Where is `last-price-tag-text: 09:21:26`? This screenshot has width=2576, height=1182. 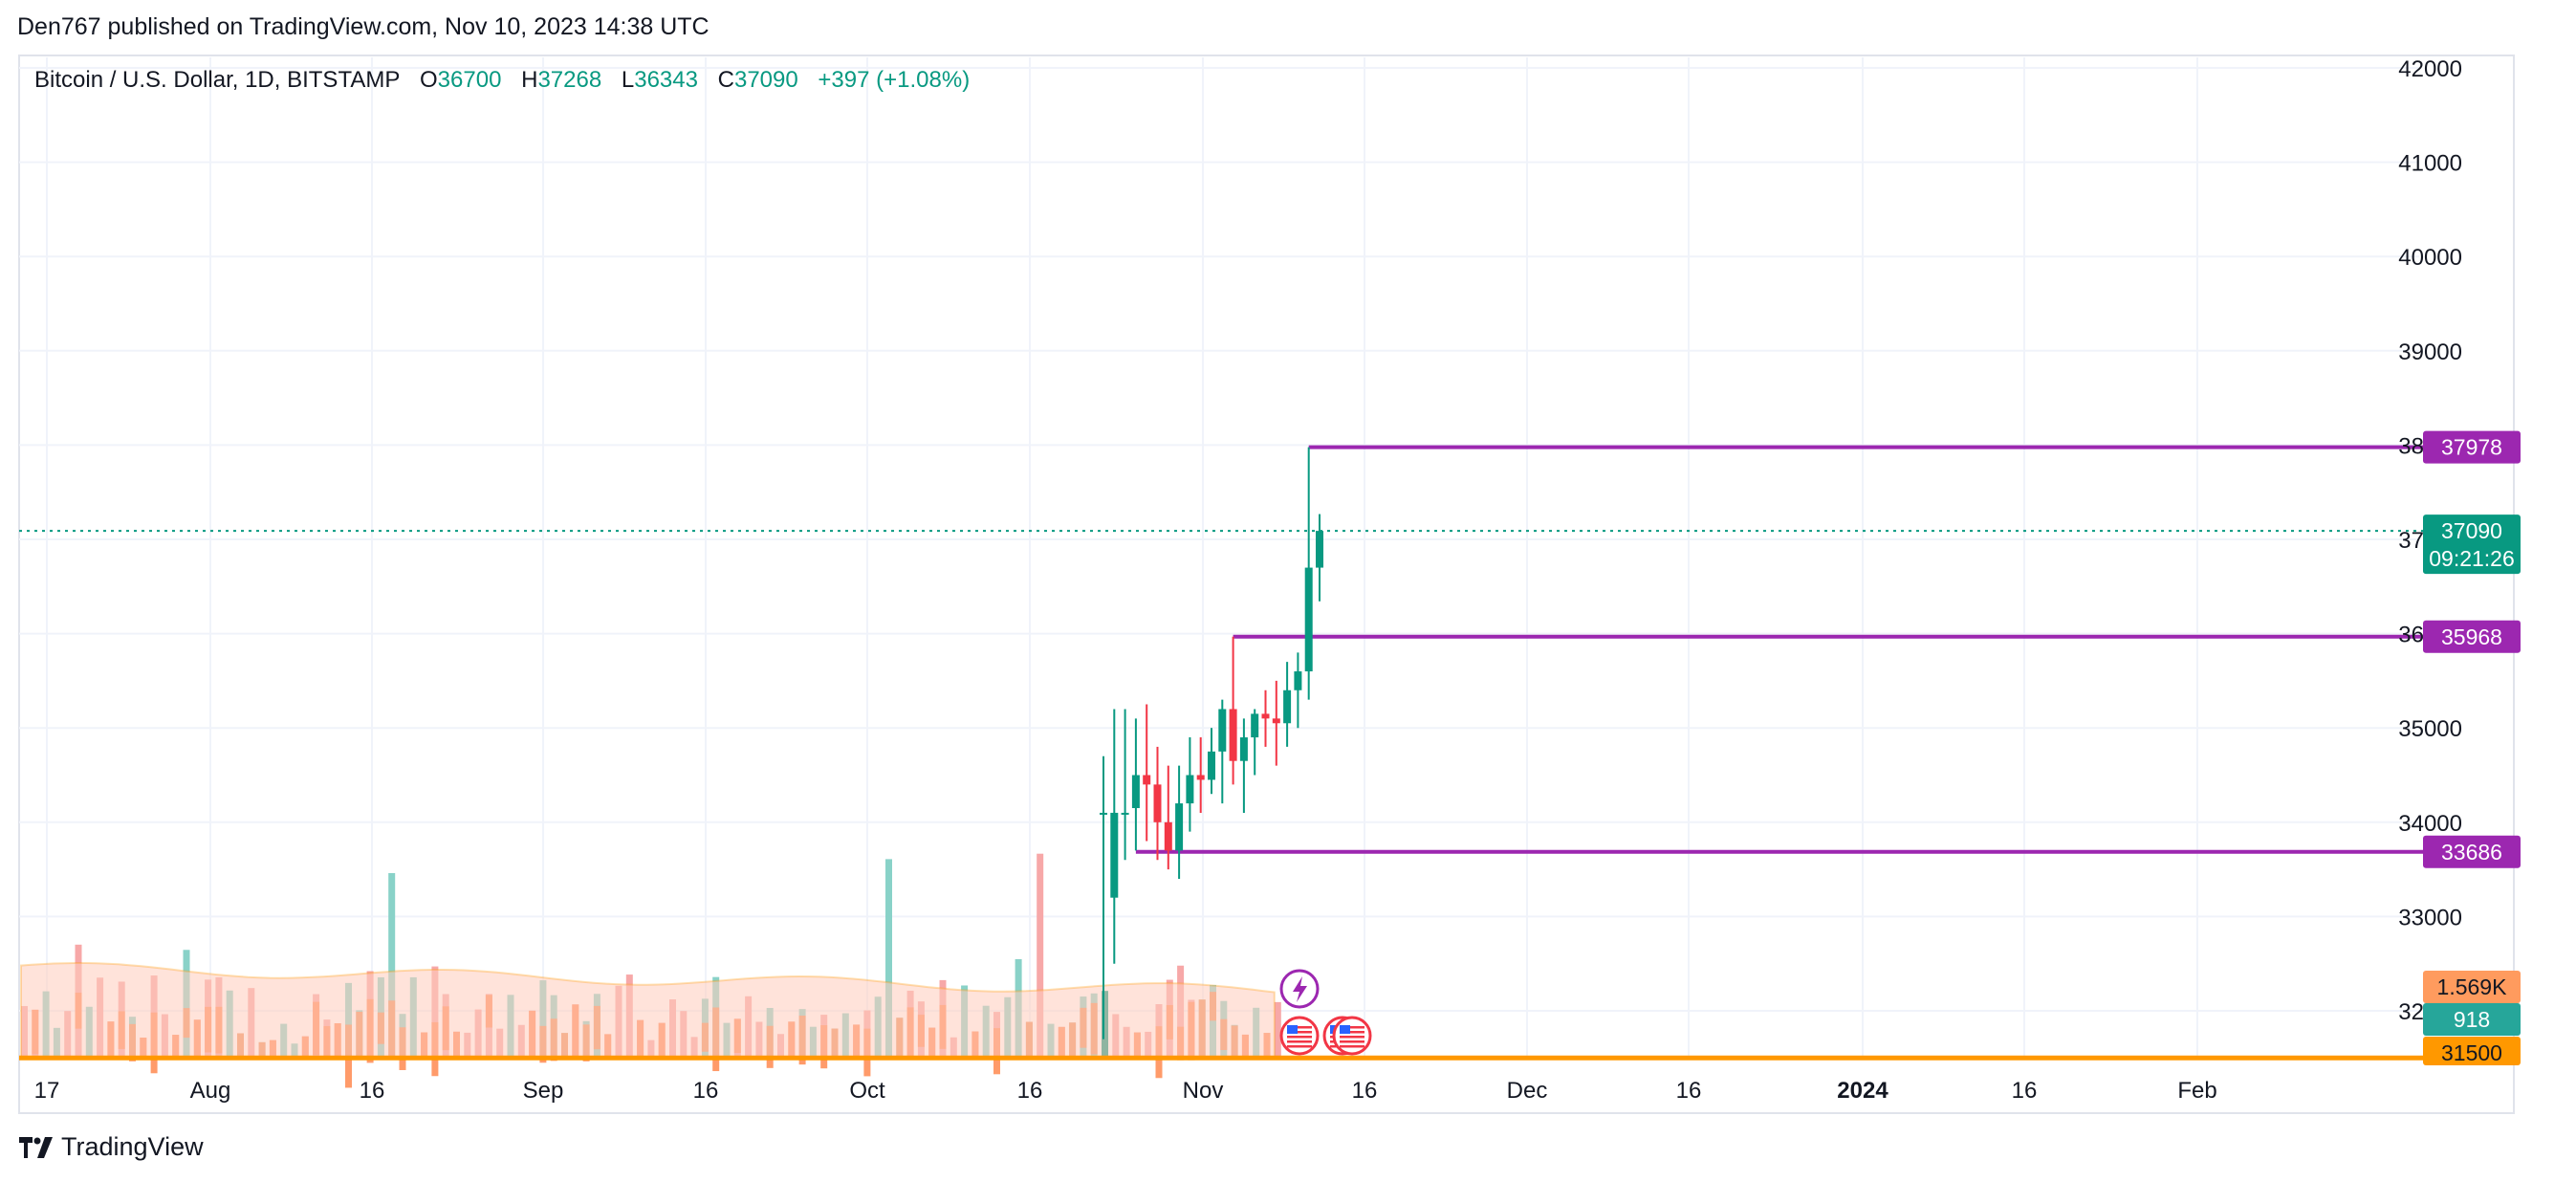 last-price-tag-text: 09:21:26 is located at coordinates (2472, 559).